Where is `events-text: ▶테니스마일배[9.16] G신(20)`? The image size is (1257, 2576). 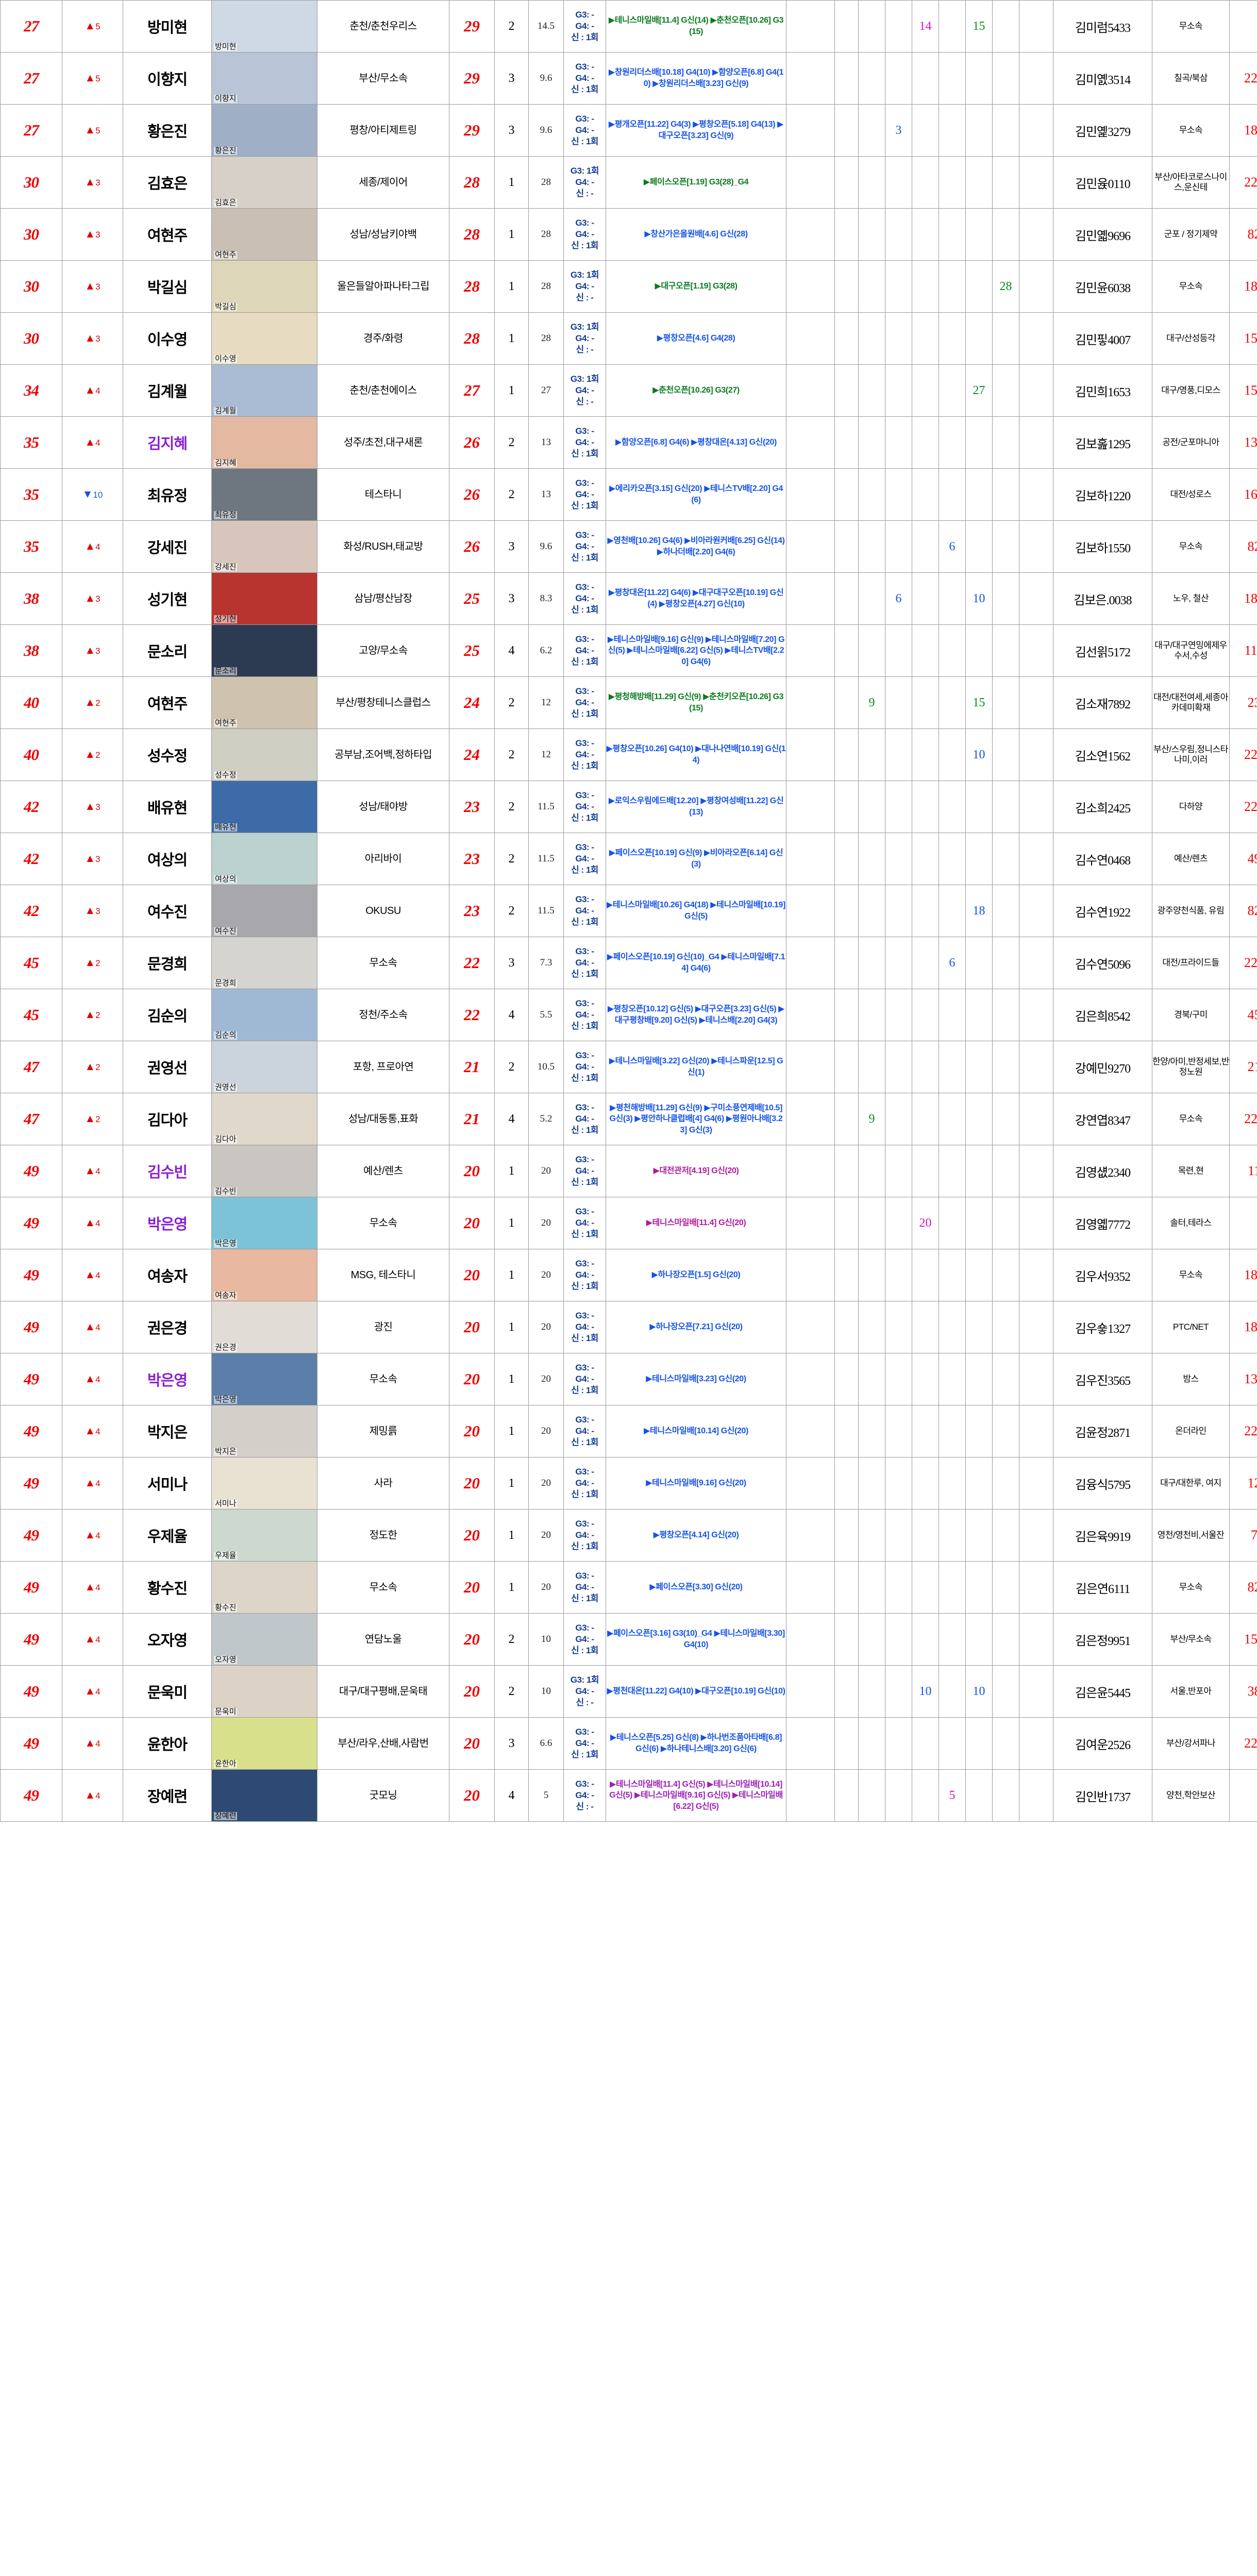
events-text: ▶테니스마일배[9.16] G신(20) is located at coordinates (696, 1483).